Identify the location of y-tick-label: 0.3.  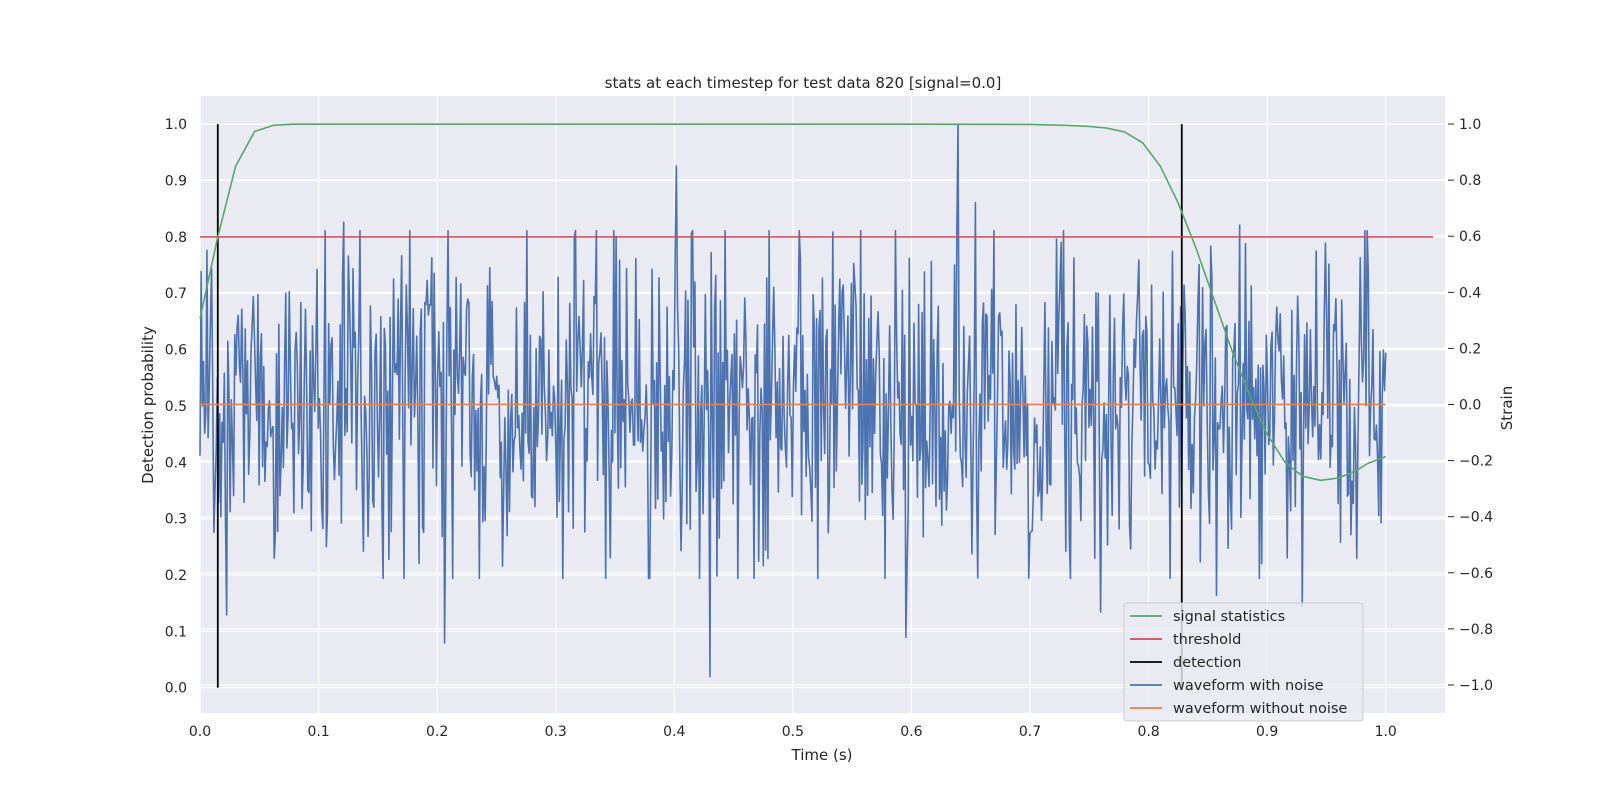
(176, 520).